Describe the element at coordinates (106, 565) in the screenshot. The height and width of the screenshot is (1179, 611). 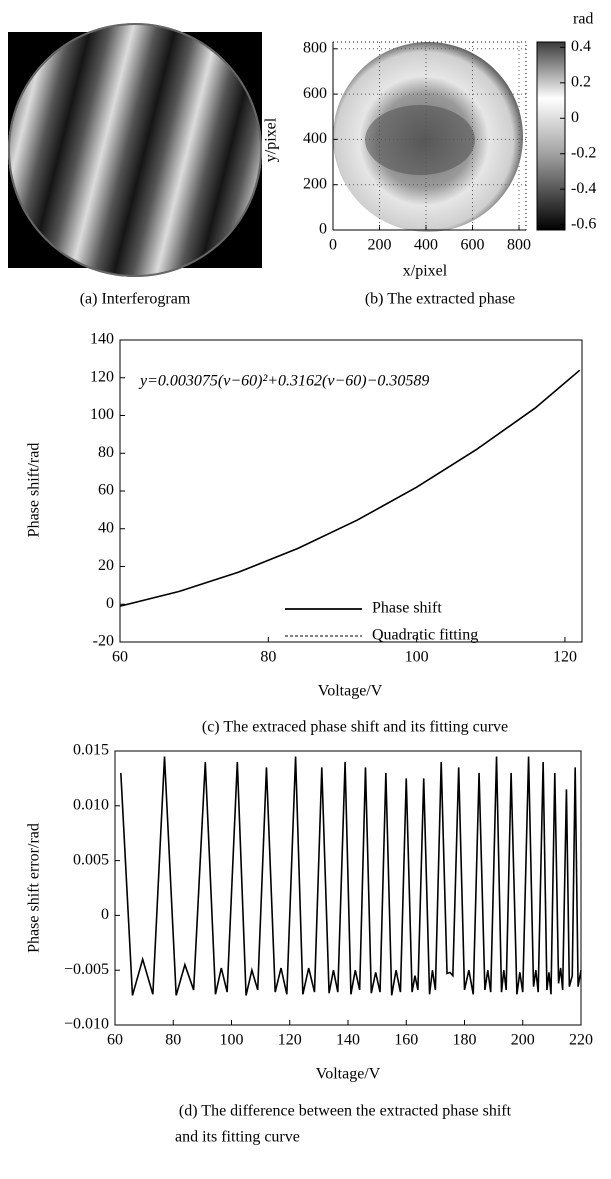
I see `y-tick-label: 20` at that location.